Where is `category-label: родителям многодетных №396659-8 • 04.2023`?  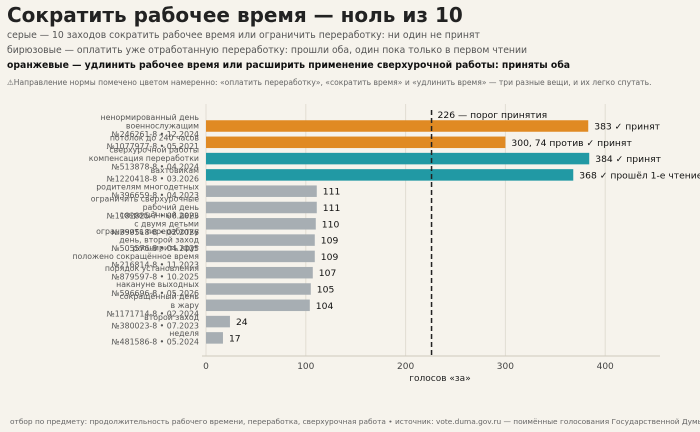 category-label: родителям многодетных №396659-8 • 04.2023 is located at coordinates (147, 191).